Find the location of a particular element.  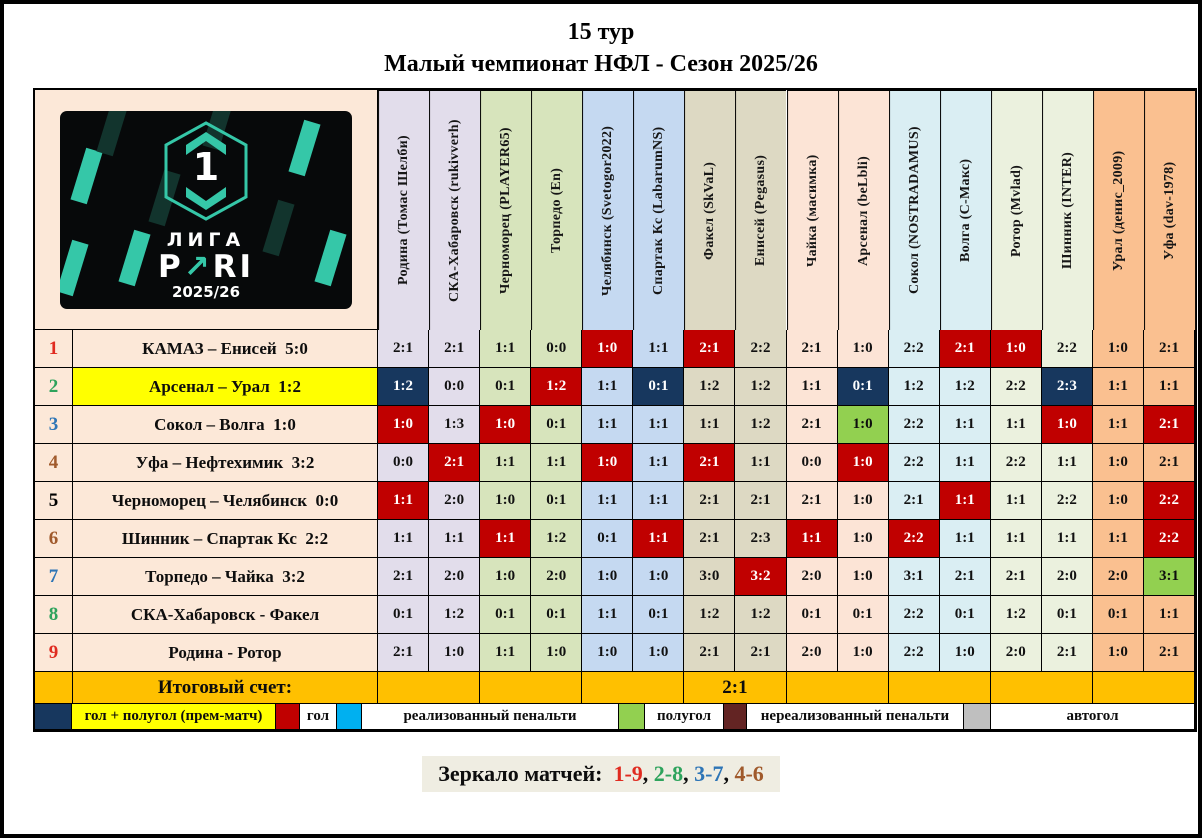

logo-league-name: ЛИГА is located at coordinates (206, 239).